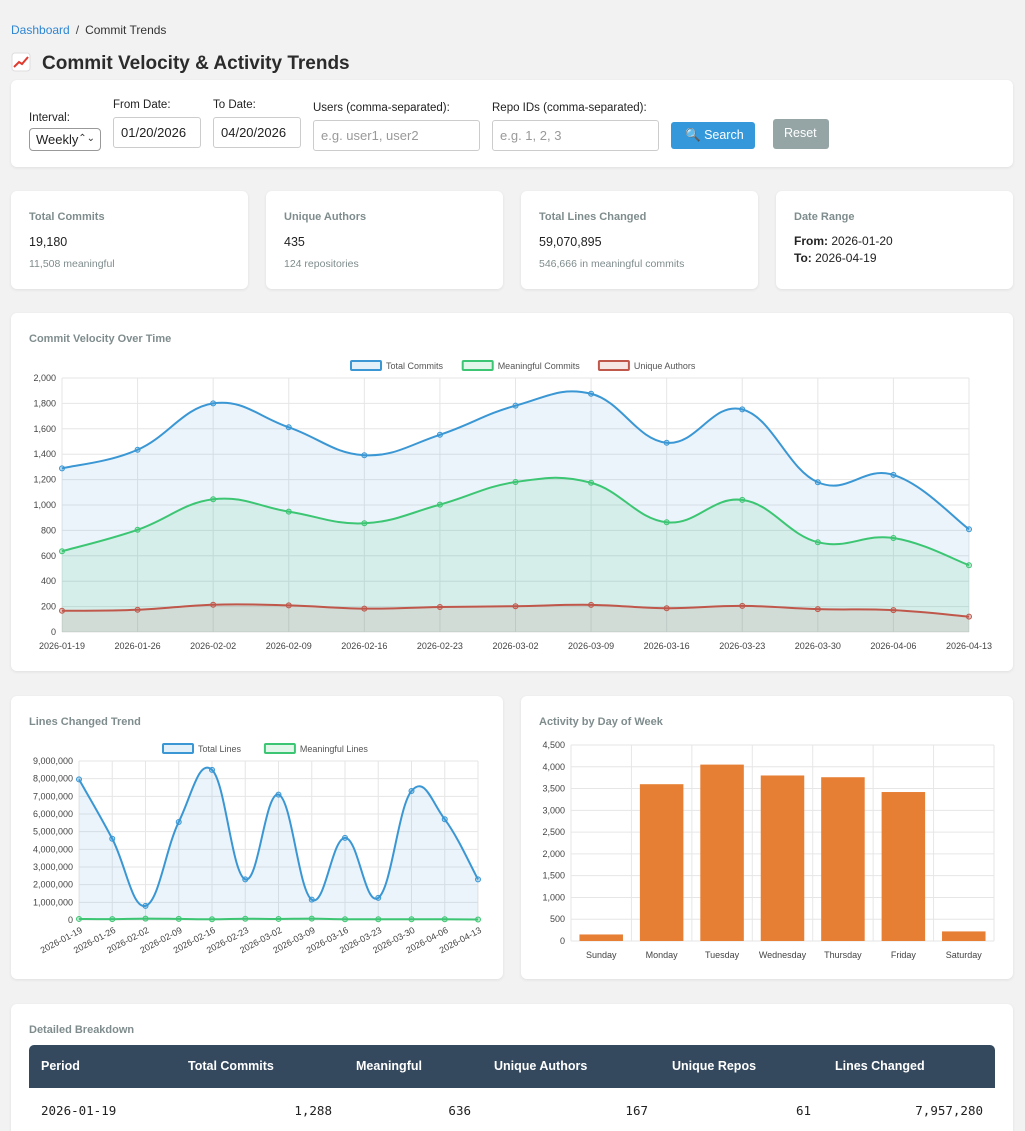 The width and height of the screenshot is (1025, 1131). I want to click on y-tick-label: 600, so click(48, 556).